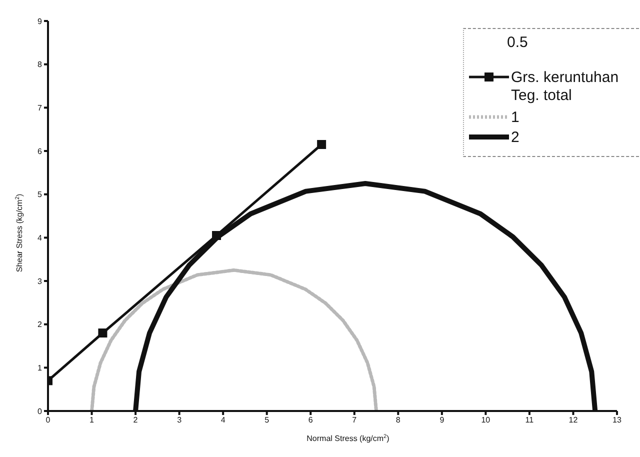 This screenshot has width=640, height=457. Describe the element at coordinates (223, 420) in the screenshot. I see `x-tick-label: 4` at that location.